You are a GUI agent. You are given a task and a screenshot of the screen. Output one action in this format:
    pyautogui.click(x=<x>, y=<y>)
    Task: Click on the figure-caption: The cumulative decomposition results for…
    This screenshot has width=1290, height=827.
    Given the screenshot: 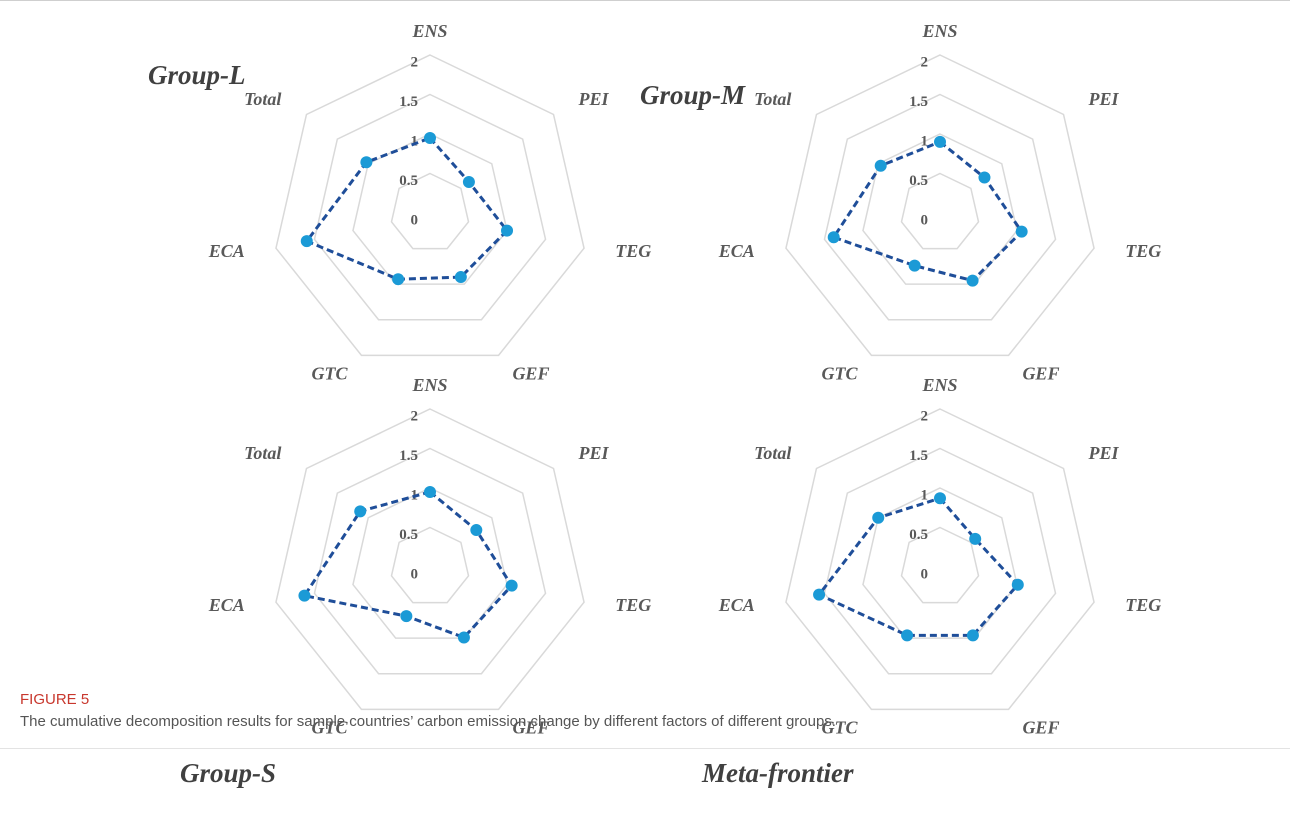 What is the action you would take?
    pyautogui.click(x=428, y=721)
    